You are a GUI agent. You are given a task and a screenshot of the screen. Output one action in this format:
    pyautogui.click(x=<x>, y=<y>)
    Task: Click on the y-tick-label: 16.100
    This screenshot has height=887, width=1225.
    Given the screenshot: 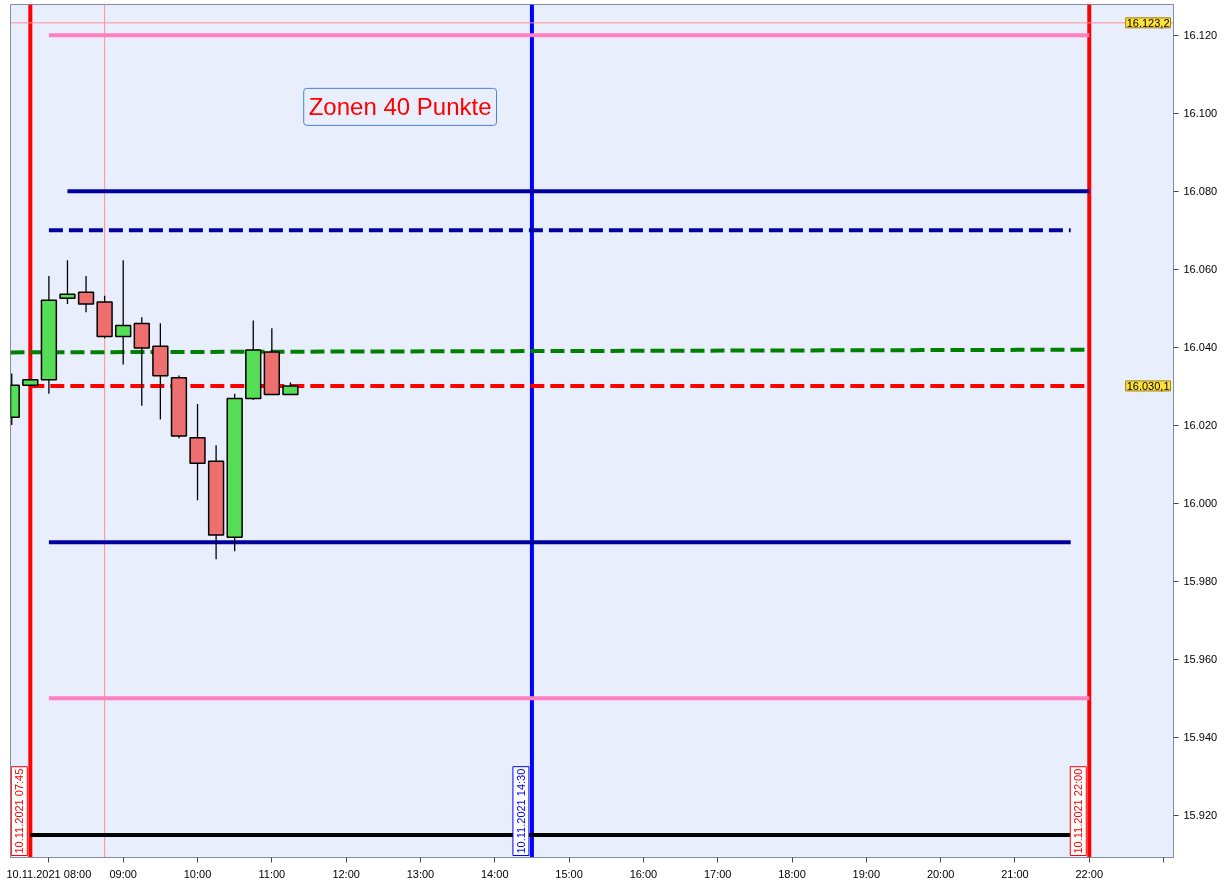 What is the action you would take?
    pyautogui.click(x=1200, y=113)
    